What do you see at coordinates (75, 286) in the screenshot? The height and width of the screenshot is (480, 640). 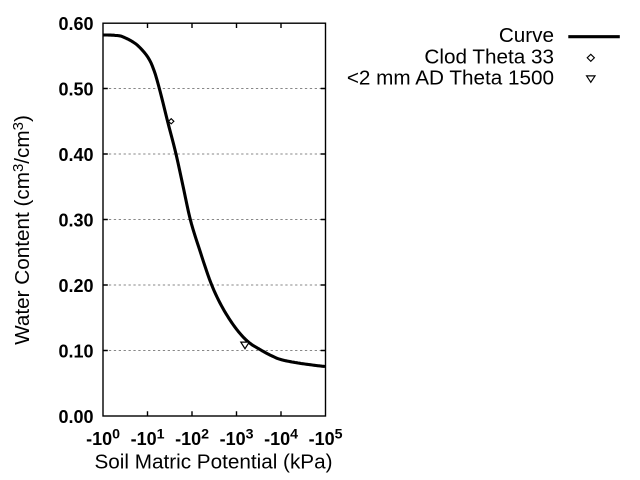 I see `svg-text: 0.20` at bounding box center [75, 286].